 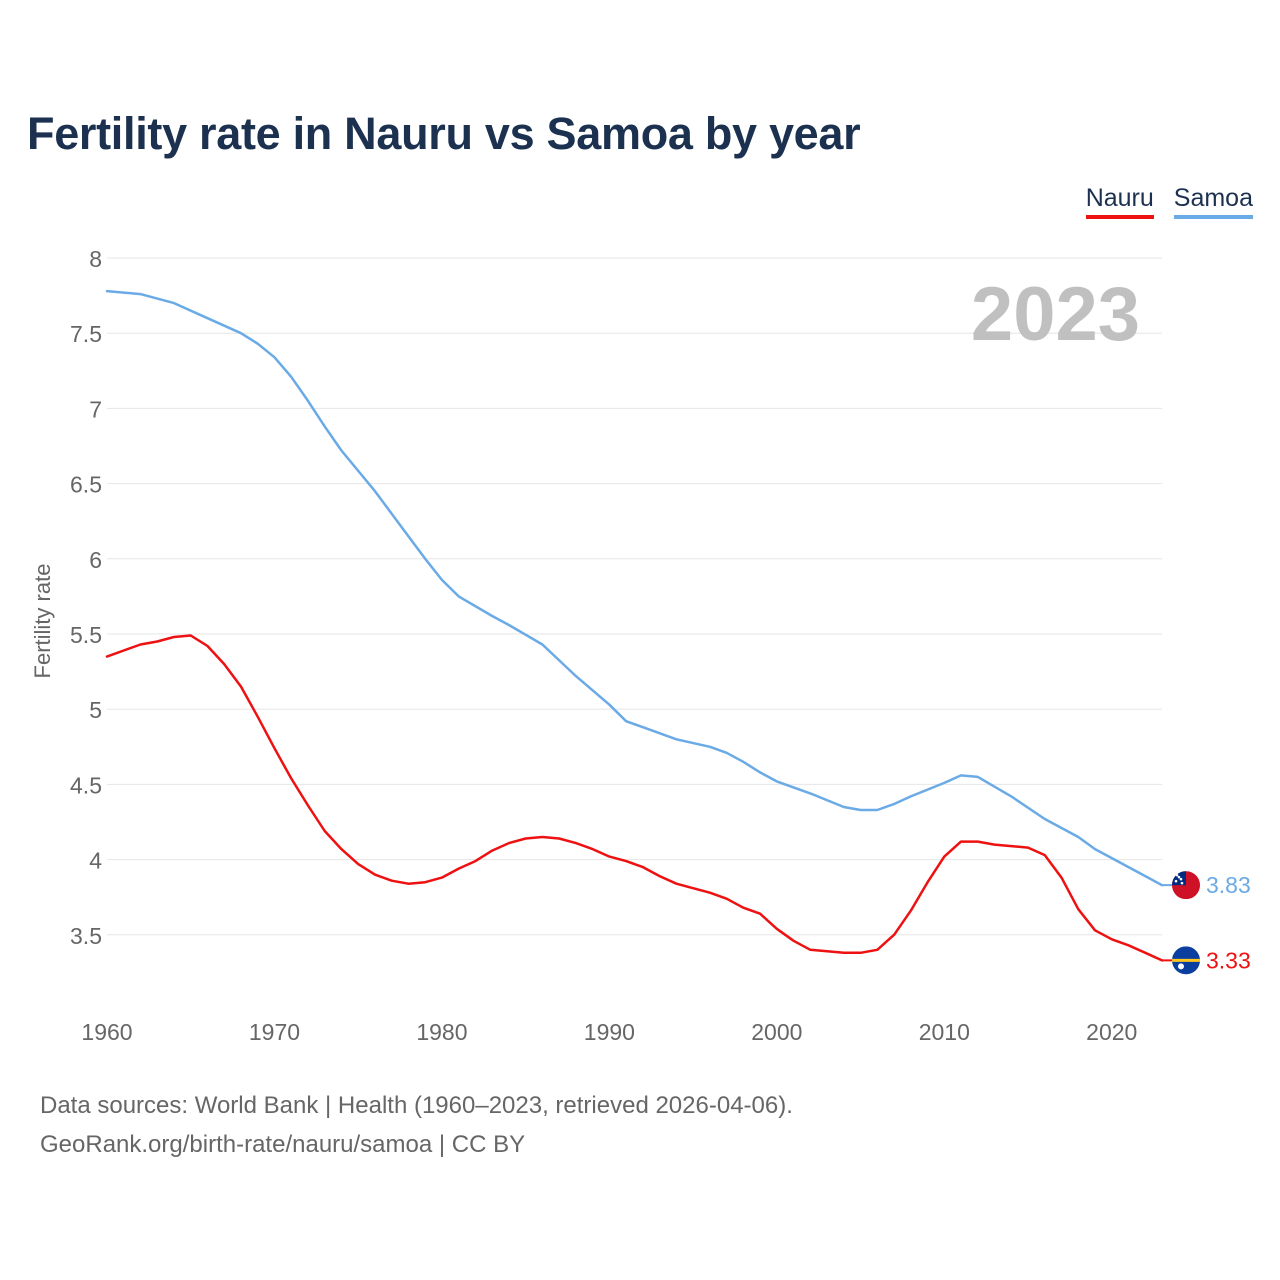 What do you see at coordinates (1186, 960) in the screenshot?
I see `nauru-flag-icon` at bounding box center [1186, 960].